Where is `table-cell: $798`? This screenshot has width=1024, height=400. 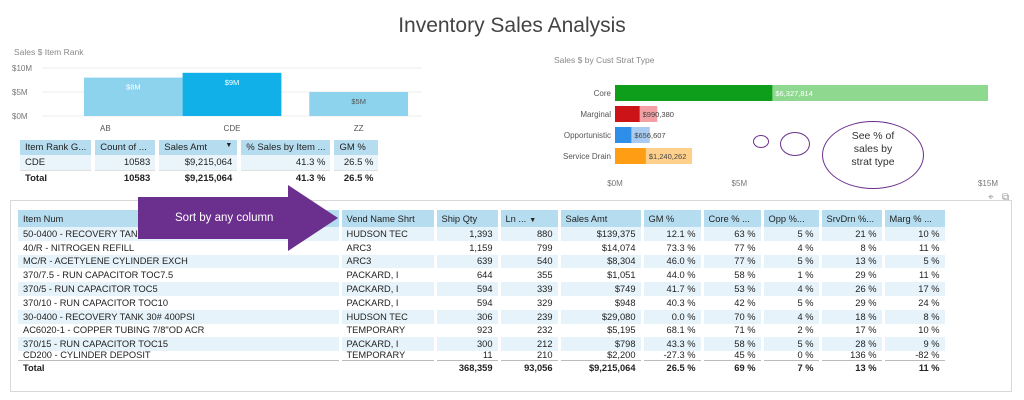
table-cell: $798 is located at coordinates (601, 344).